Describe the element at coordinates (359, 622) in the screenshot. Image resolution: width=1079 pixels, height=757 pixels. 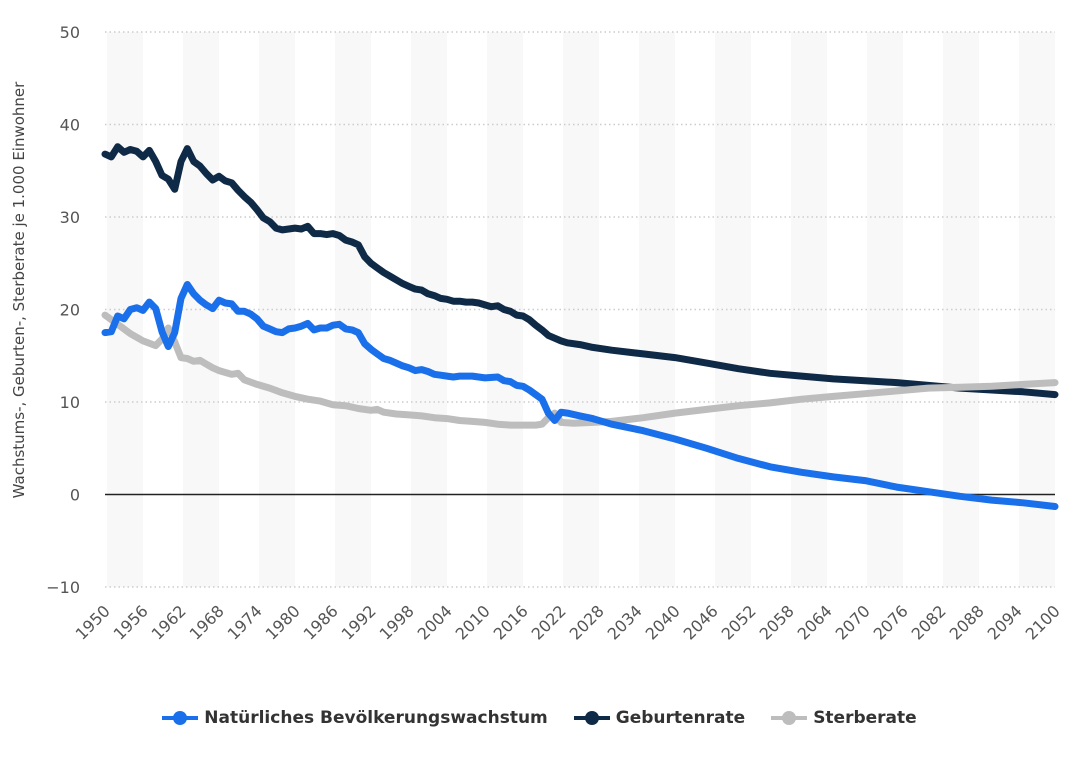
I see `x-tick-label: 1992` at that location.